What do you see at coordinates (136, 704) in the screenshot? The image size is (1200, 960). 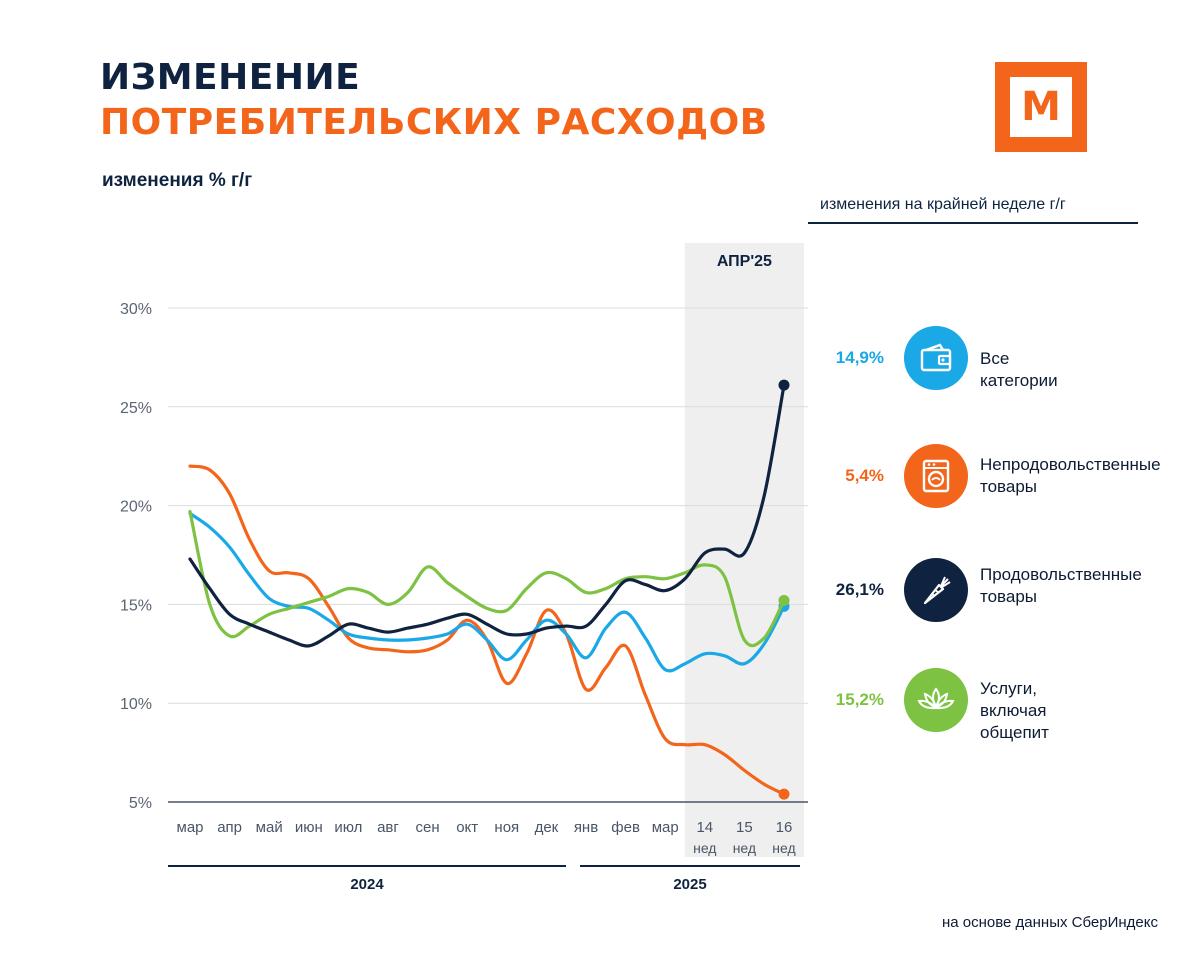 I see `y-tick-label: 10%` at bounding box center [136, 704].